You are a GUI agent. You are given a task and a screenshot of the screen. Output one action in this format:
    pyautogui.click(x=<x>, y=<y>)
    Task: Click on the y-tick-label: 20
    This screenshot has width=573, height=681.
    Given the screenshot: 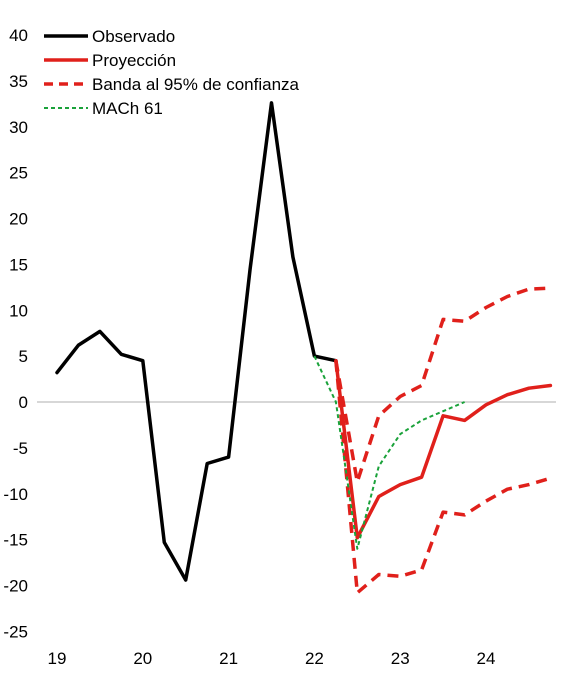 What is the action you would take?
    pyautogui.click(x=18, y=219)
    